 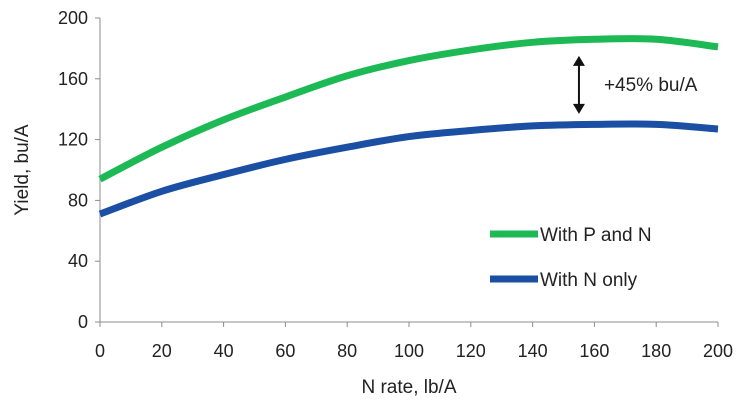 I want to click on legend-label: With P and N, so click(x=596, y=235).